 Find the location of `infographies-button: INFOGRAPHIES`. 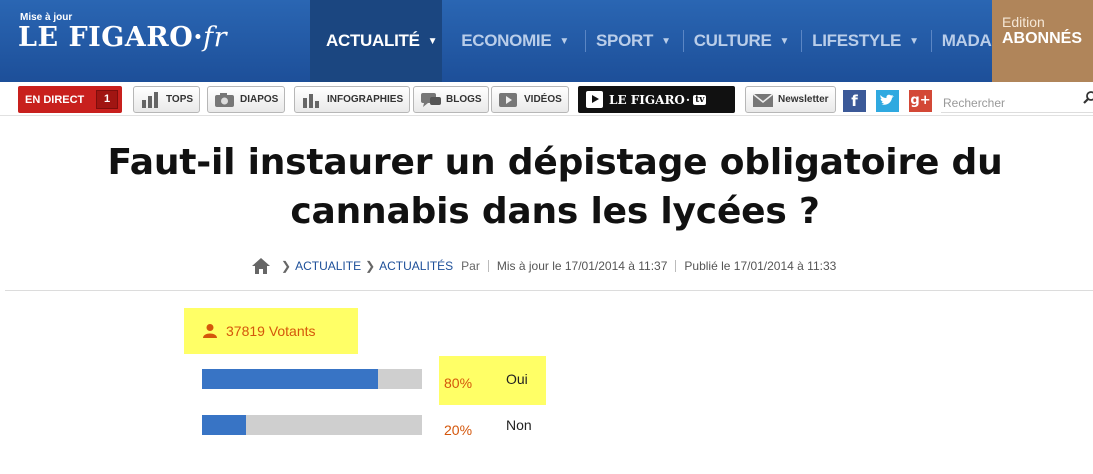

infographies-button: INFOGRAPHIES is located at coordinates (352, 99).